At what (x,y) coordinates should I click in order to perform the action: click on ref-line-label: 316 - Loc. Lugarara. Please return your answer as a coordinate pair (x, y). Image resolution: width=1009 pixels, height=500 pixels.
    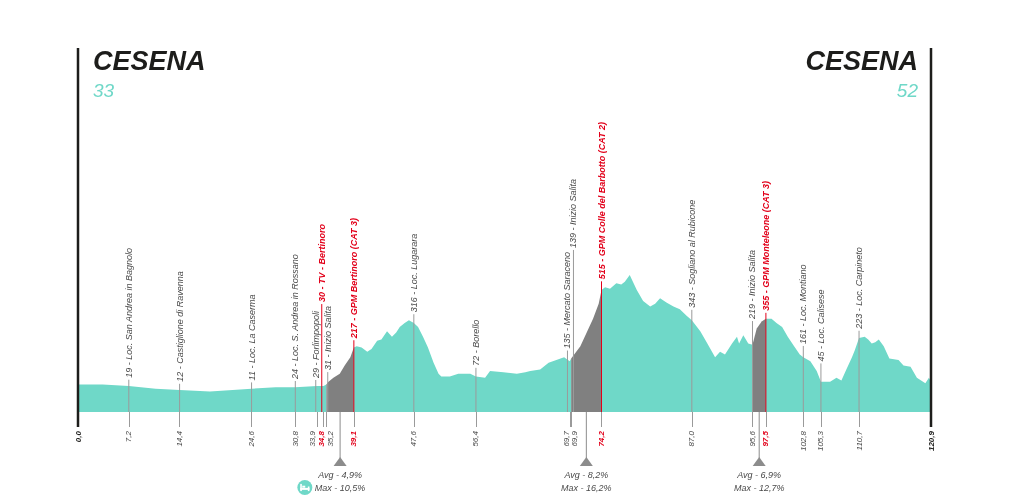
    Looking at the image, I should click on (413, 273).